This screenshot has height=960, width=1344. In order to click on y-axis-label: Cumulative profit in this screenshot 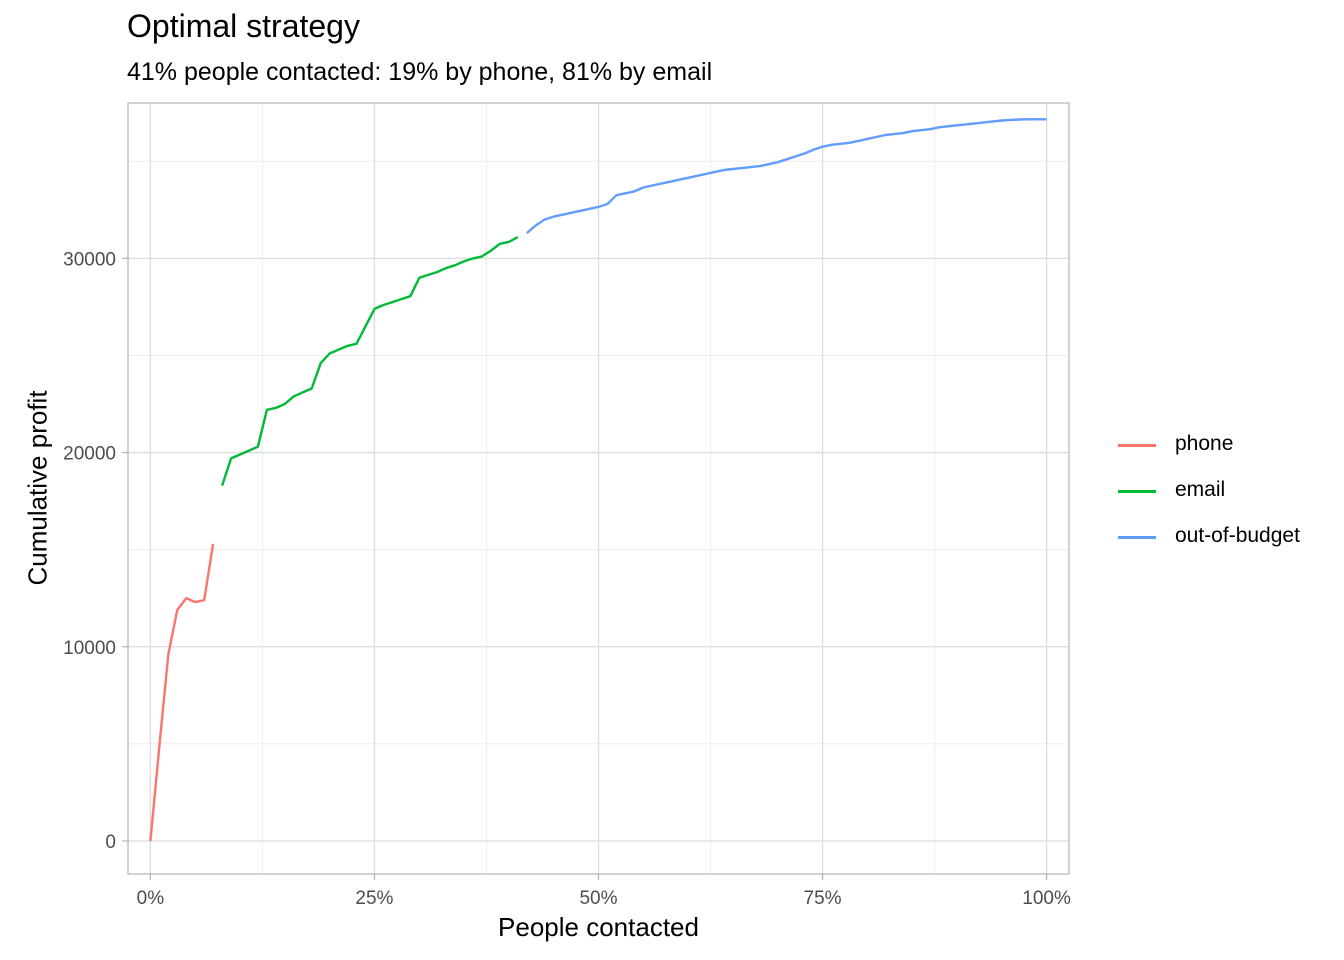, I will do `click(37, 488)`.